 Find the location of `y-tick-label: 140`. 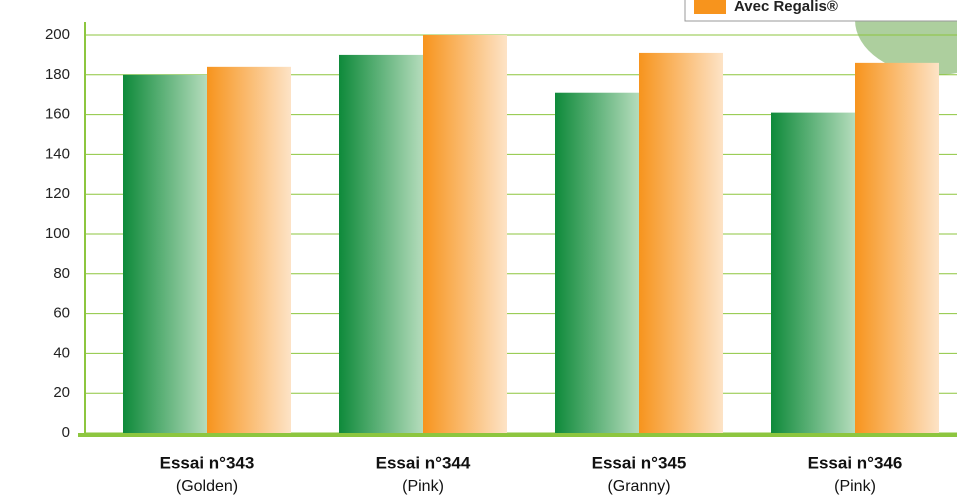

y-tick-label: 140 is located at coordinates (57, 153).